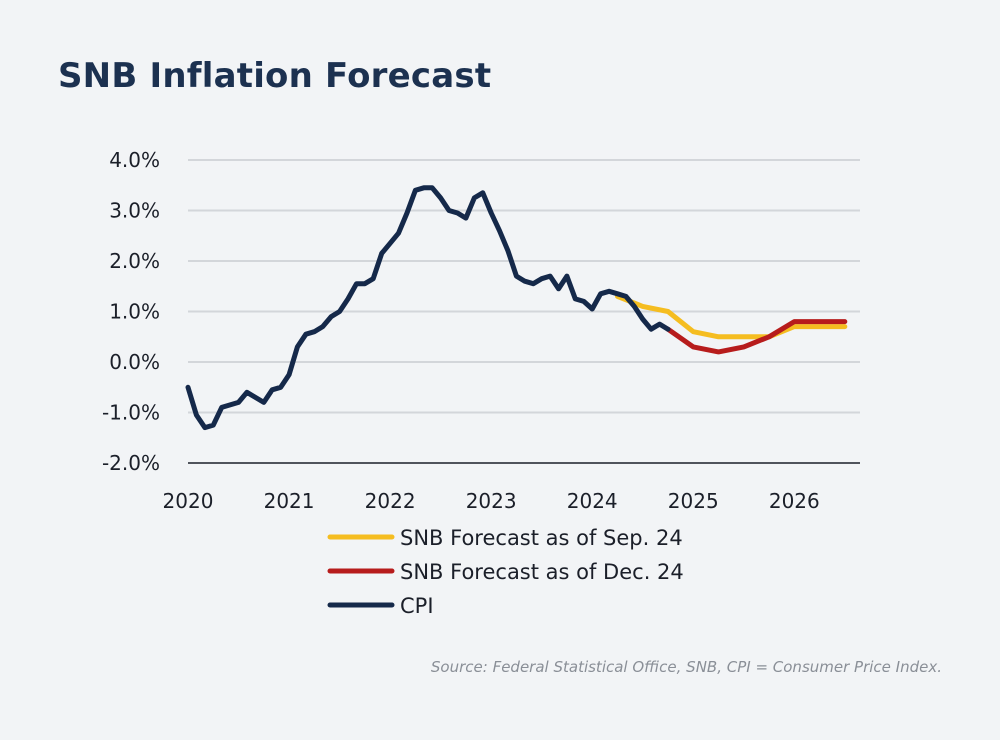 This screenshot has width=1000, height=740. I want to click on page-title: SNB Inflation Forecast, so click(275, 76).